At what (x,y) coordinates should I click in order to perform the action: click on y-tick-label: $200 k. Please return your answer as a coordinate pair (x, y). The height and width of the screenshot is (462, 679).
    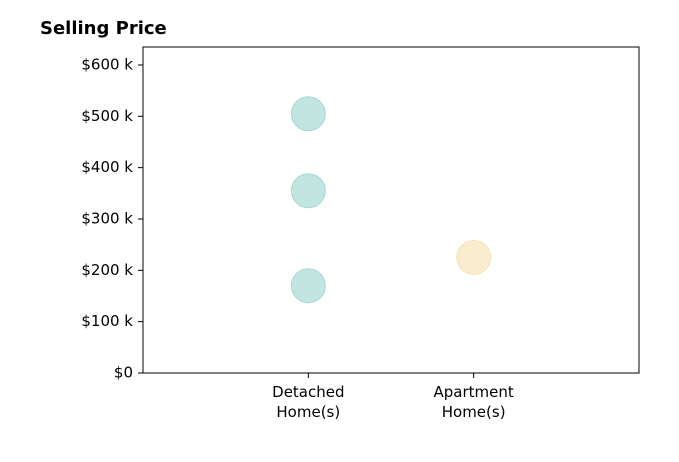
    Looking at the image, I should click on (107, 270).